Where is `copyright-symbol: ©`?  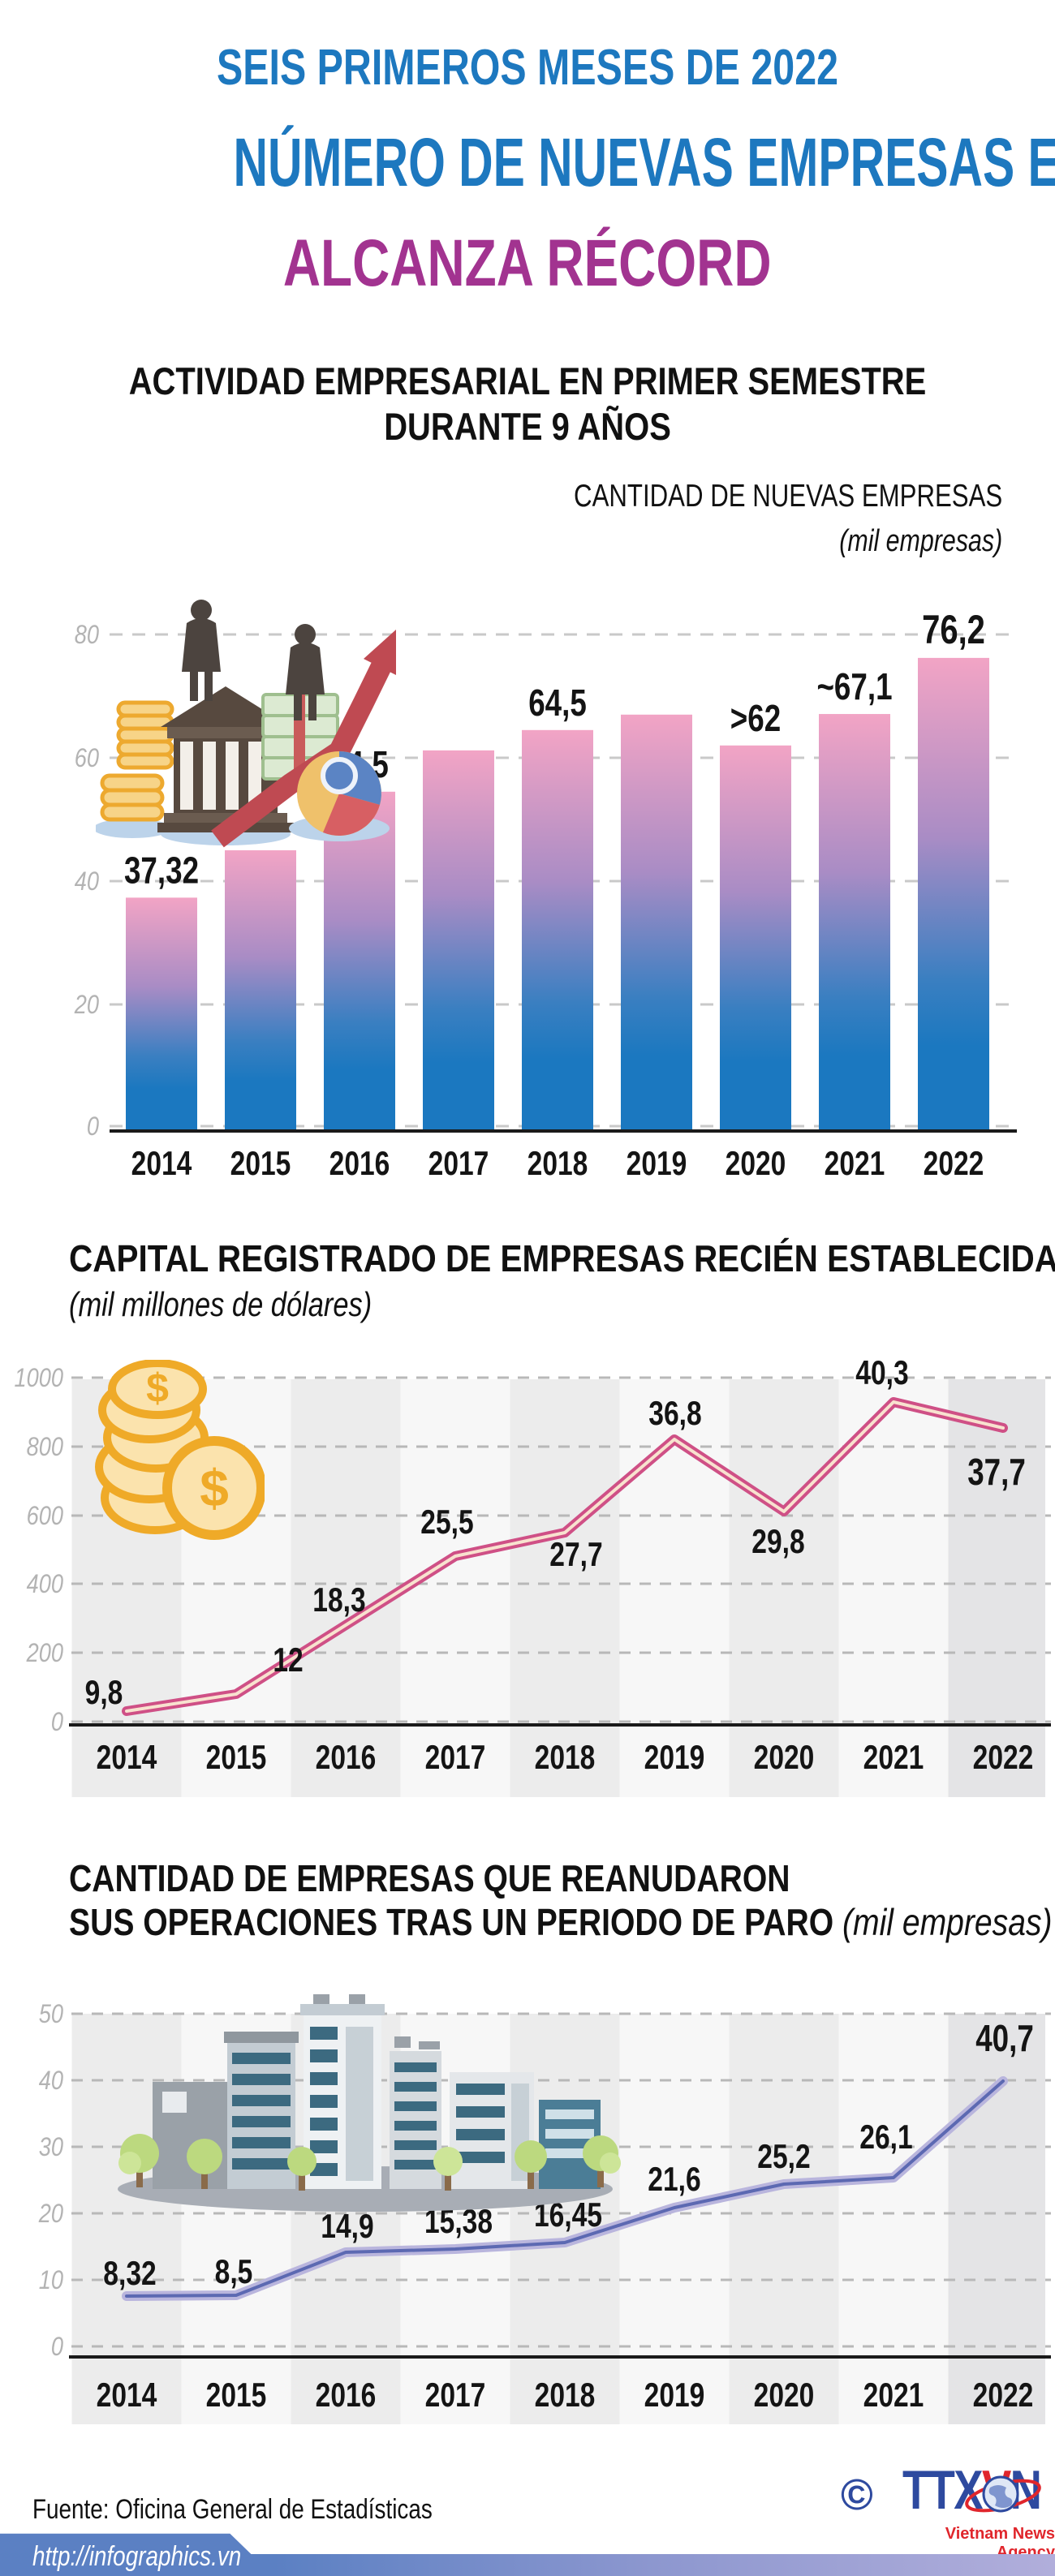
copyright-symbol: © is located at coordinates (857, 2495).